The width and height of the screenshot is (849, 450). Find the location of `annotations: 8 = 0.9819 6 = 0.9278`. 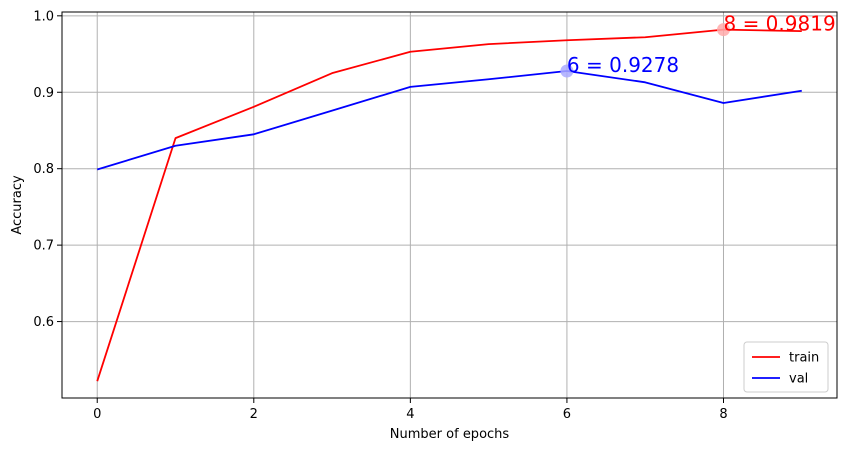

annotations: 8 = 0.9819 6 = 0.9278 is located at coordinates (698, 45).